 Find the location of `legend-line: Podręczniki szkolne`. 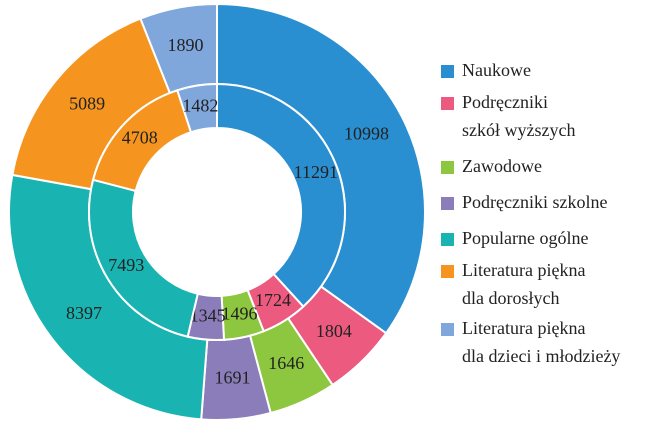

legend-line: Podręczniki szkolne is located at coordinates (534, 202).